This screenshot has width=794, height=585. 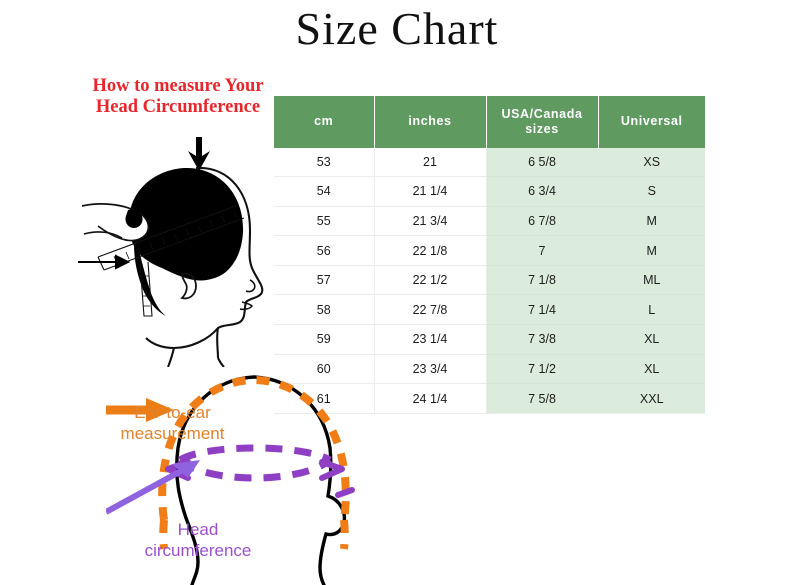 What do you see at coordinates (324, 191) in the screenshot?
I see `cell-cm: 54` at bounding box center [324, 191].